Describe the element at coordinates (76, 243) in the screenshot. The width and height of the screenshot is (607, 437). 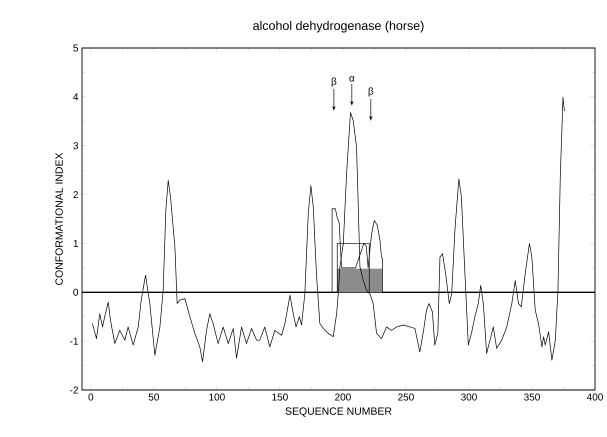
I see `y-tick-label: 1` at that location.